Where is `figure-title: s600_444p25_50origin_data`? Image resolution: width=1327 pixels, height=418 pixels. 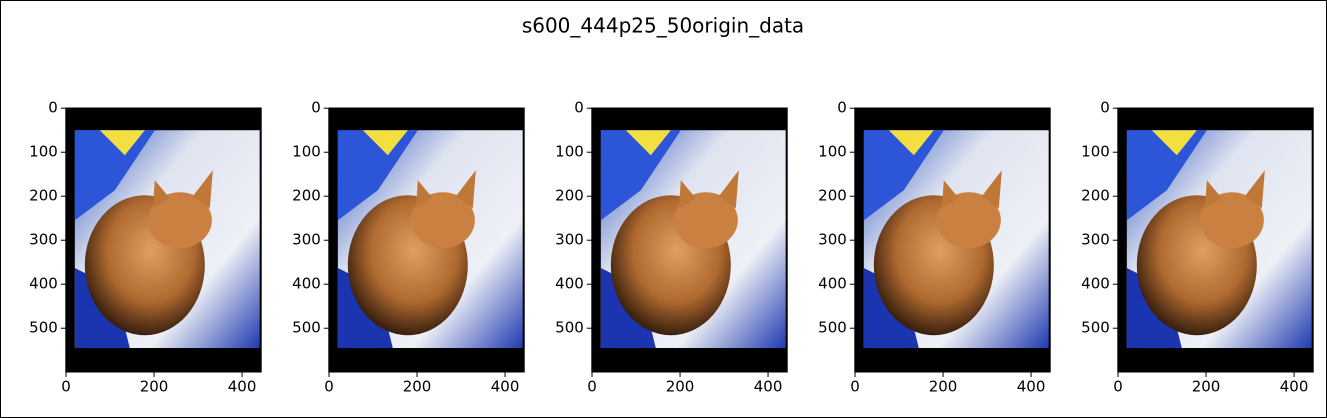 figure-title: s600_444p25_50origin_data is located at coordinates (663, 26).